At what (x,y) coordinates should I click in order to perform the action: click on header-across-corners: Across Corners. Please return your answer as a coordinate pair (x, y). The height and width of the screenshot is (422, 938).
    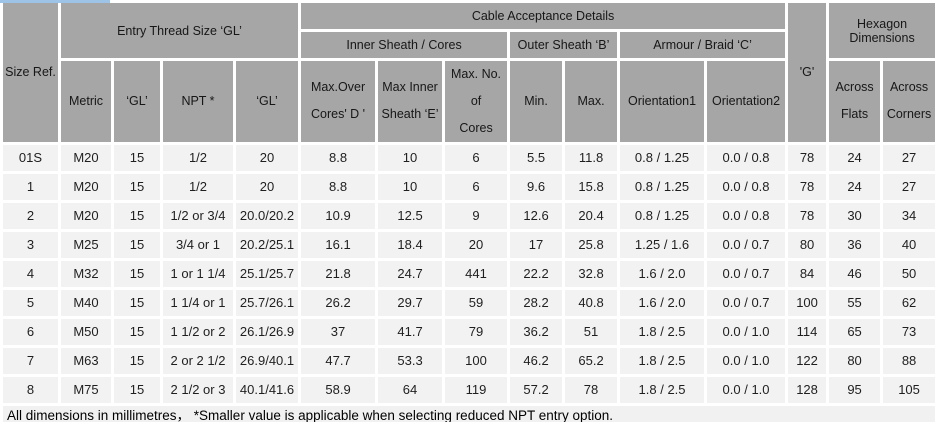
    Looking at the image, I should click on (909, 101).